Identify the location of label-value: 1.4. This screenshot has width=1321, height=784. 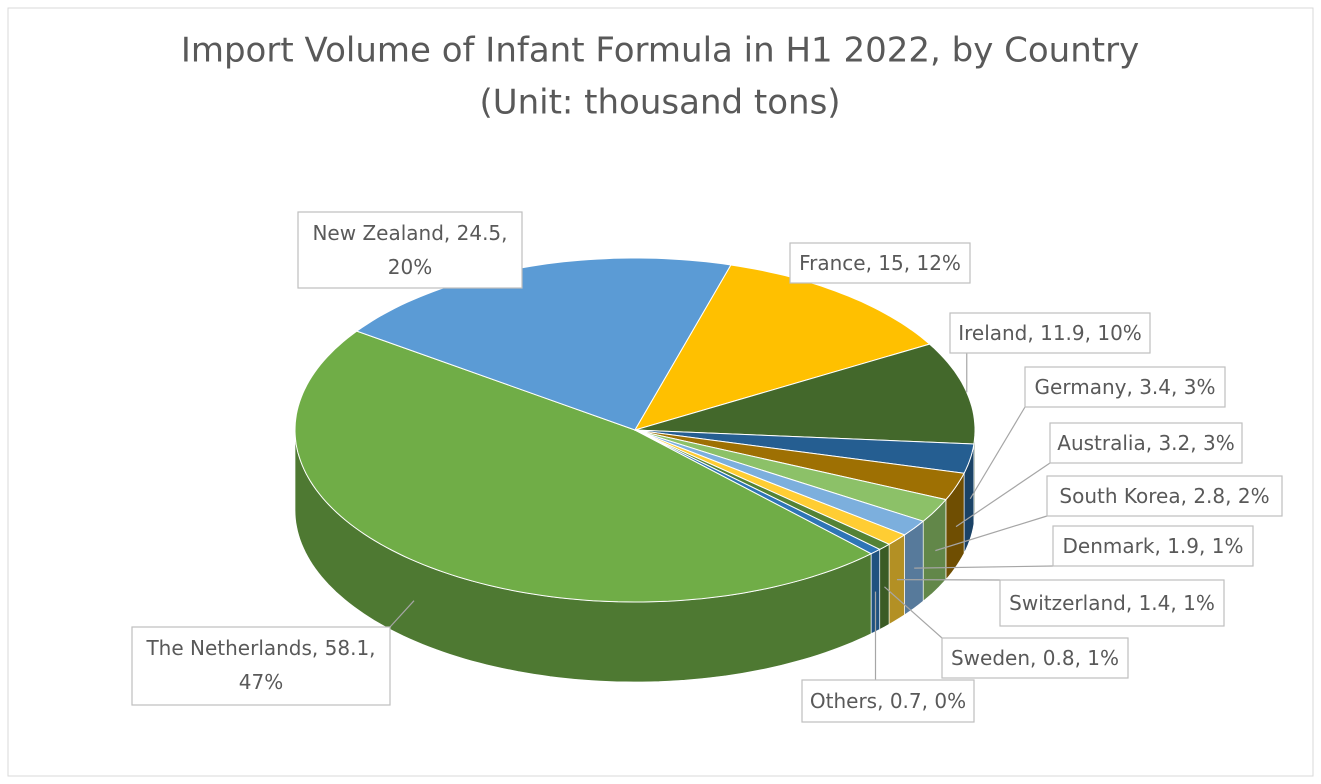
(1155, 603).